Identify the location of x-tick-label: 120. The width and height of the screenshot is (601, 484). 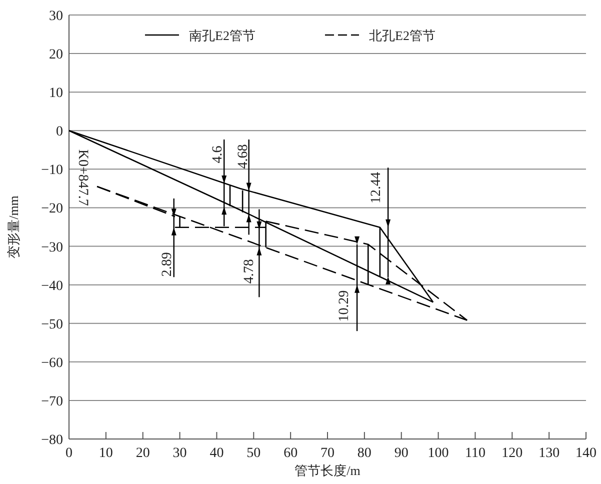
(512, 453).